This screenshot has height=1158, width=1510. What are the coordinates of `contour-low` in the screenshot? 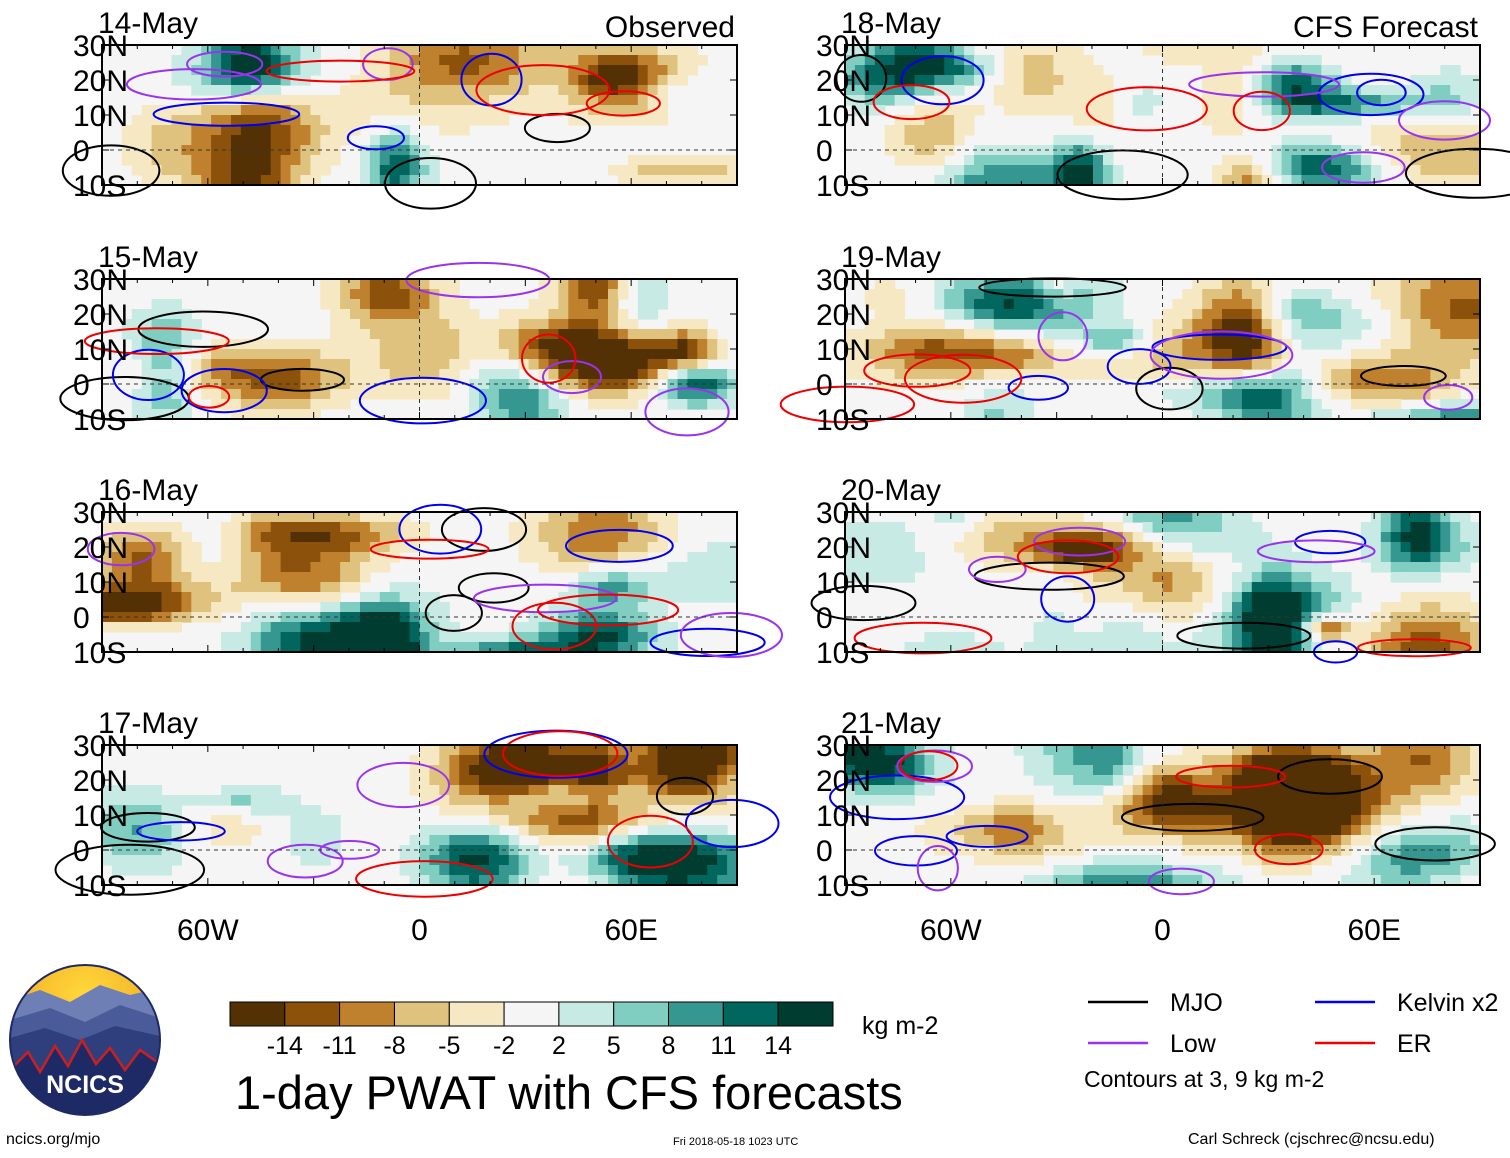 It's located at (1264, 84).